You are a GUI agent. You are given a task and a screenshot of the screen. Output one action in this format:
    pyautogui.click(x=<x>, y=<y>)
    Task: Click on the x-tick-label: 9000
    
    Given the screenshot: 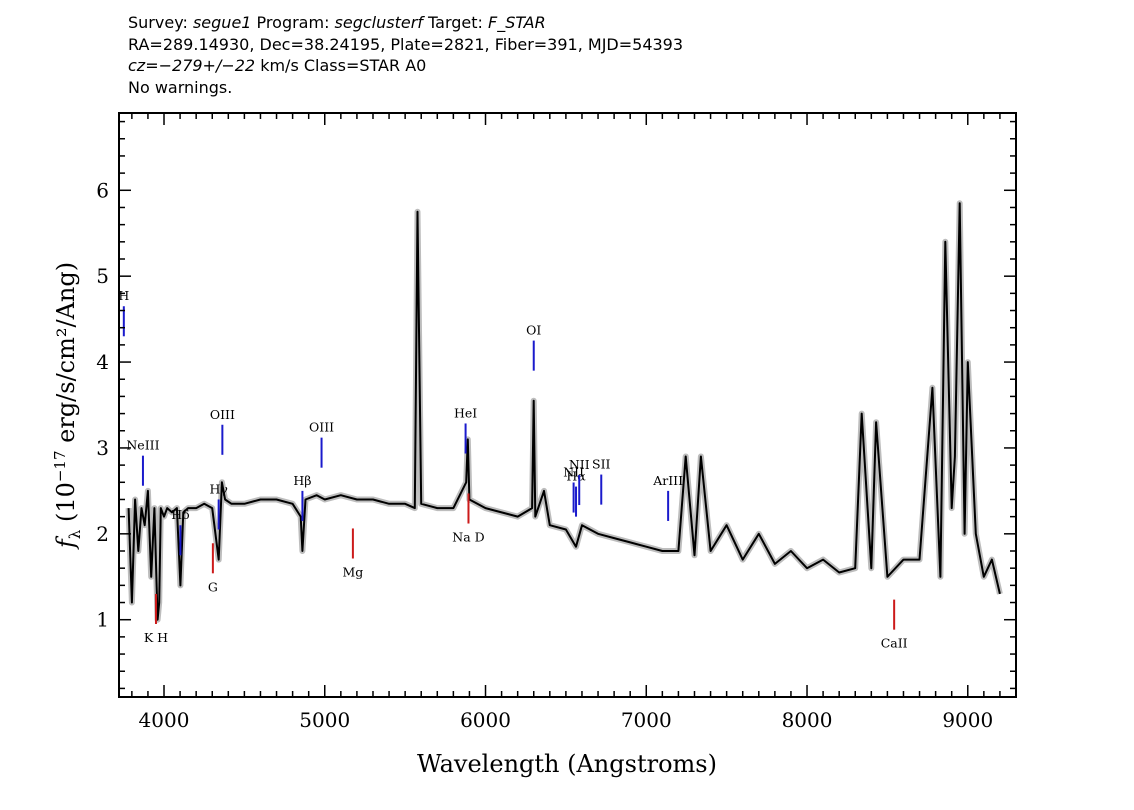 What is the action you would take?
    pyautogui.click(x=967, y=720)
    